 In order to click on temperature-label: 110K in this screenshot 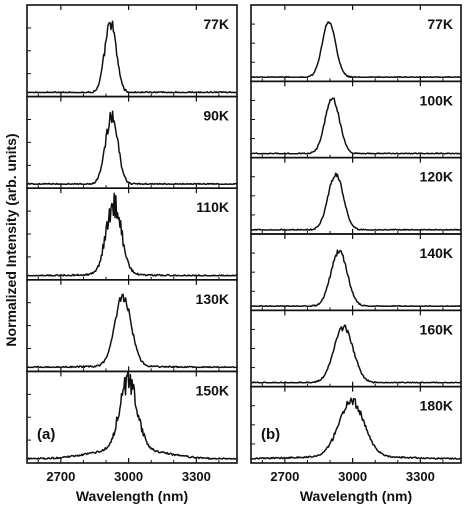, I will do `click(212, 207)`.